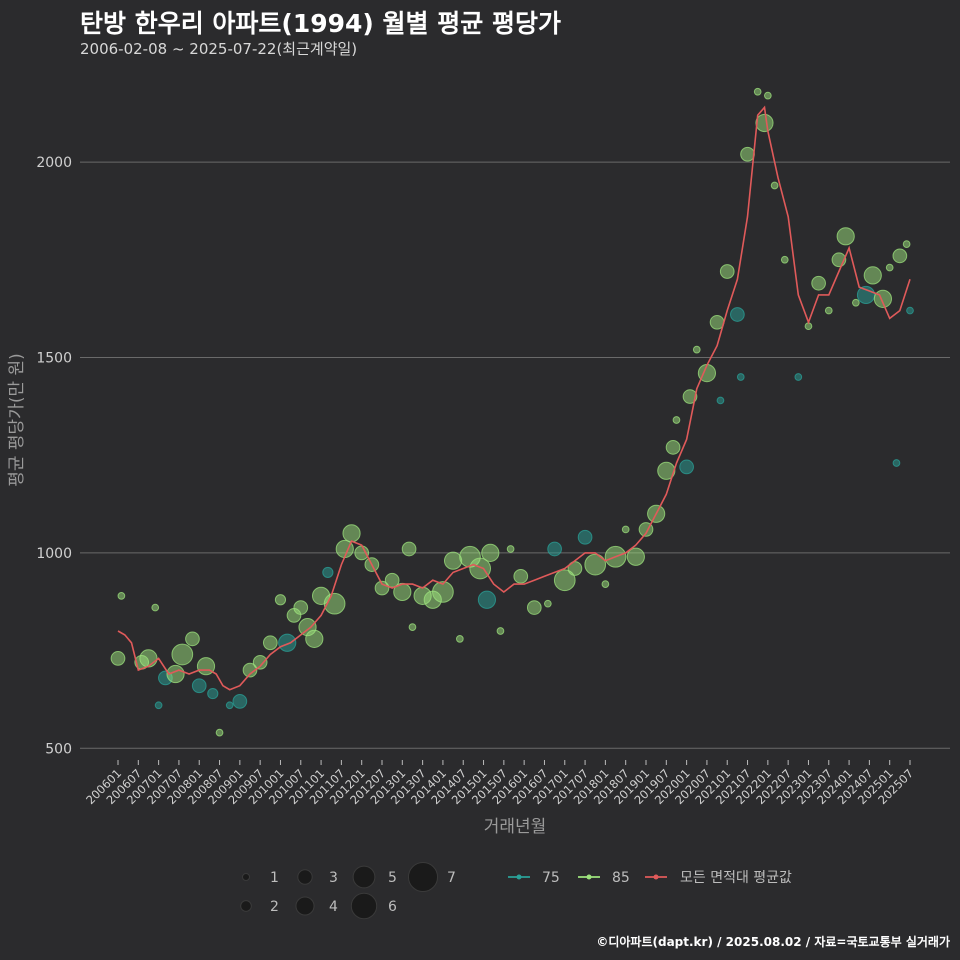  Describe the element at coordinates (17, 420) in the screenshot. I see `y-axis-title: 평균 평당가(만 원)` at that location.